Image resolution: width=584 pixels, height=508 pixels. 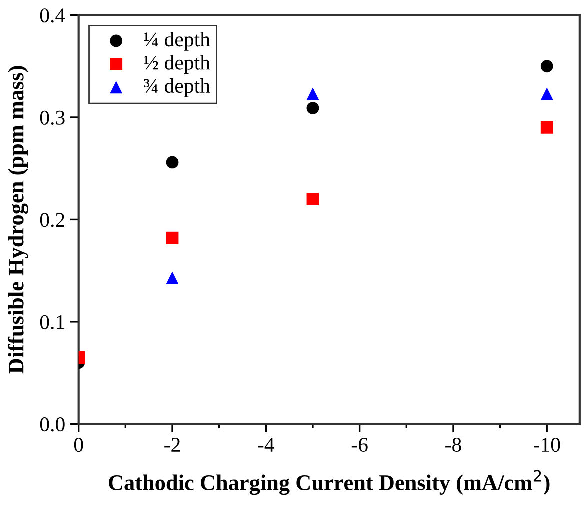 I want to click on x-axis-title: Cathodic Charging Current Density (mA/cm$^{2}$), so click(x=329, y=483).